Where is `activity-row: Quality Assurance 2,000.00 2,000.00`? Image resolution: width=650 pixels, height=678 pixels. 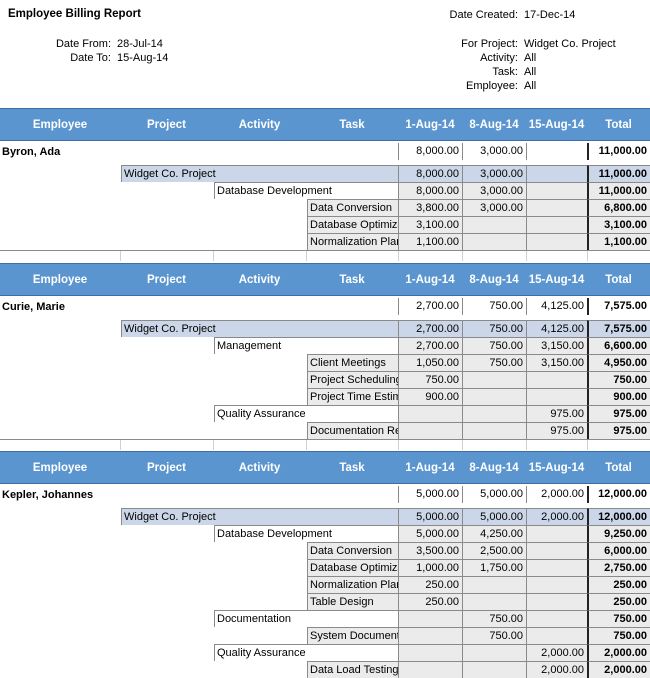
activity-row: Quality Assurance 2,000.00 2,000.00 is located at coordinates (325, 652).